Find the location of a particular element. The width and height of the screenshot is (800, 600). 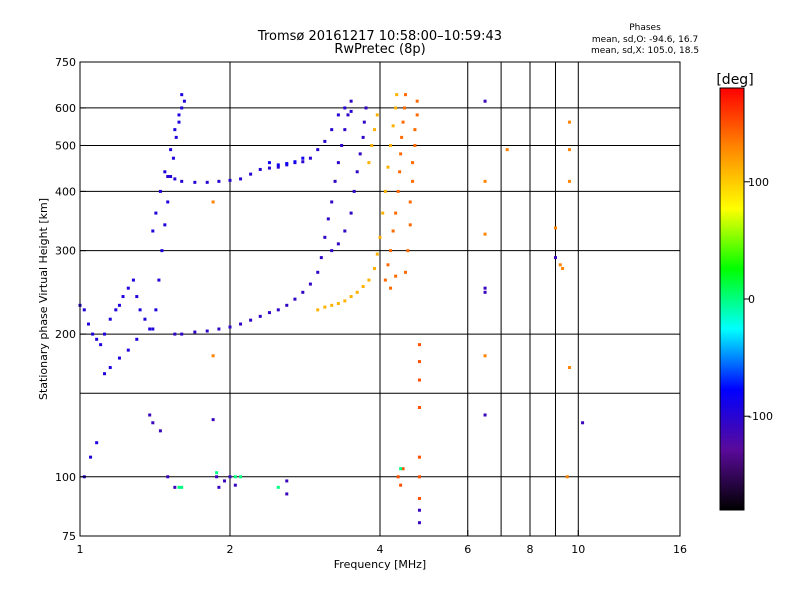

x-axis-label: Frequency [MHz] is located at coordinates (380, 564).